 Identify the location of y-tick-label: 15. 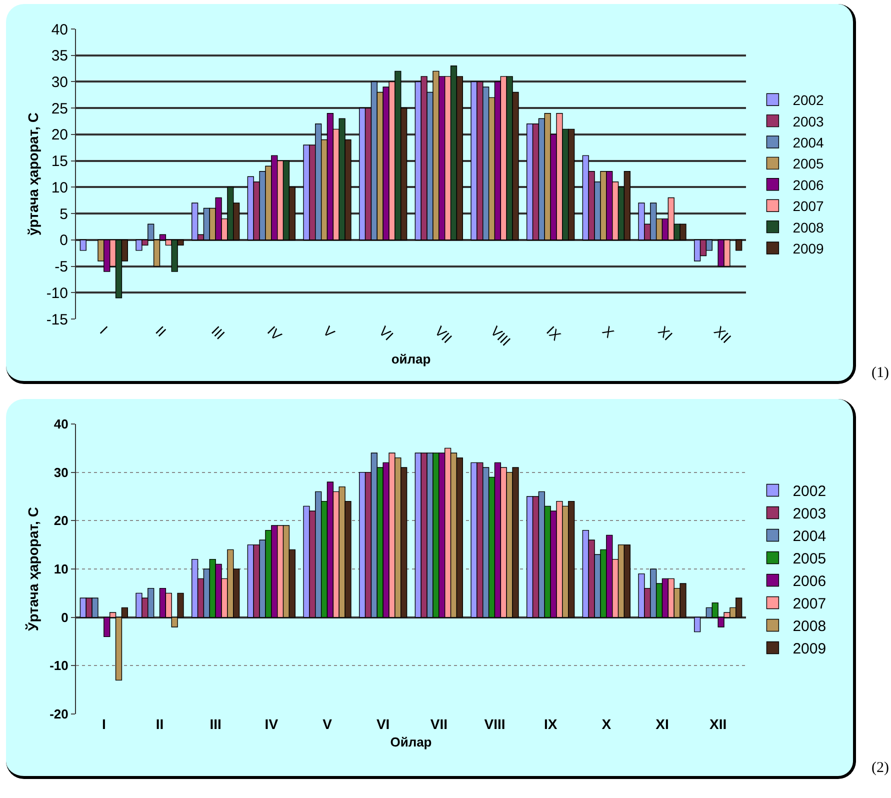
(59, 161).